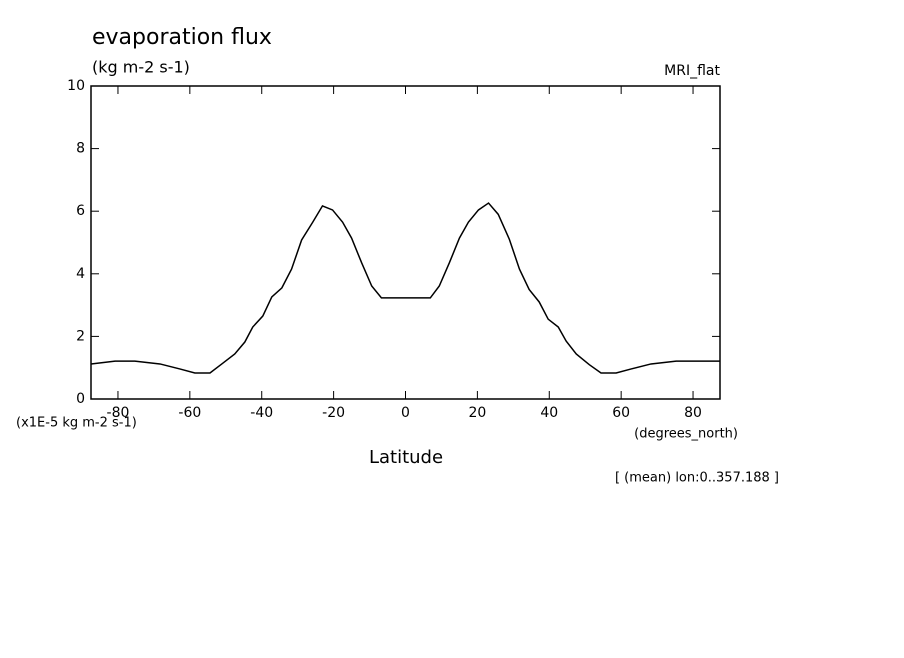 Image resolution: width=904 pixels, height=658 pixels. Describe the element at coordinates (477, 413) in the screenshot. I see `x-tick-label: 20` at that location.